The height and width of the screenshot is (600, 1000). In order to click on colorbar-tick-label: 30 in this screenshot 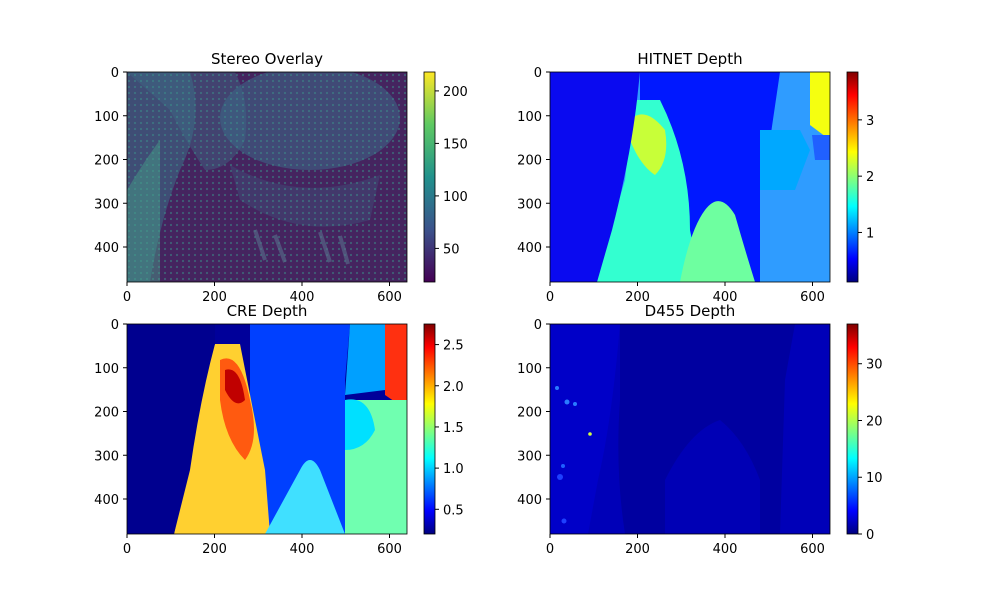, I will do `click(874, 365)`.